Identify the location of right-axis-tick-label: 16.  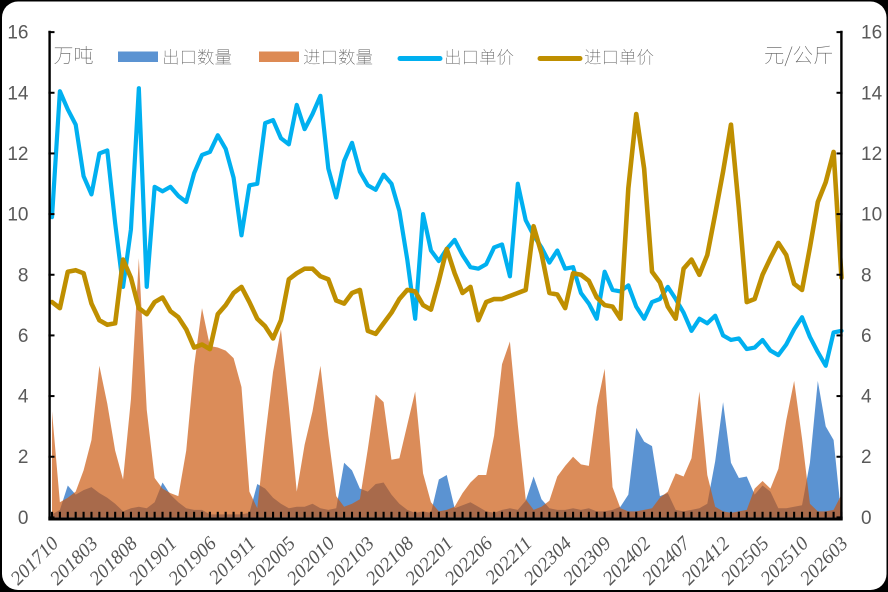
(871, 33).